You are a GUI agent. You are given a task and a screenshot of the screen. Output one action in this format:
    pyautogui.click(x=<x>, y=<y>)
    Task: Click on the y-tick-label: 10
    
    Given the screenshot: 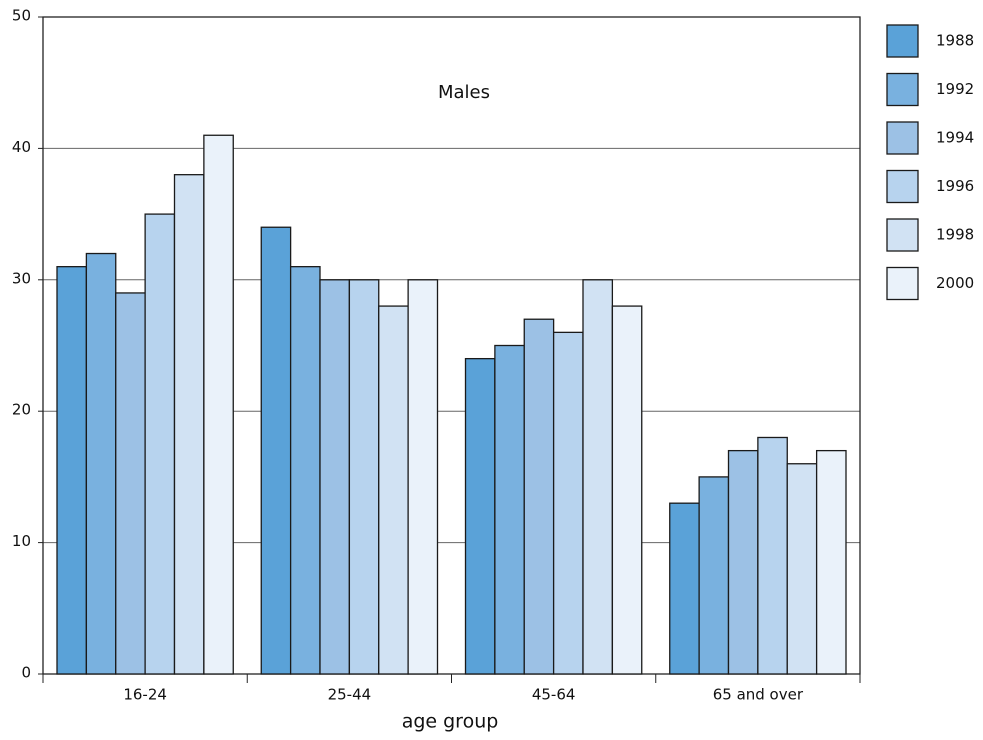 What is the action you would take?
    pyautogui.click(x=21, y=541)
    